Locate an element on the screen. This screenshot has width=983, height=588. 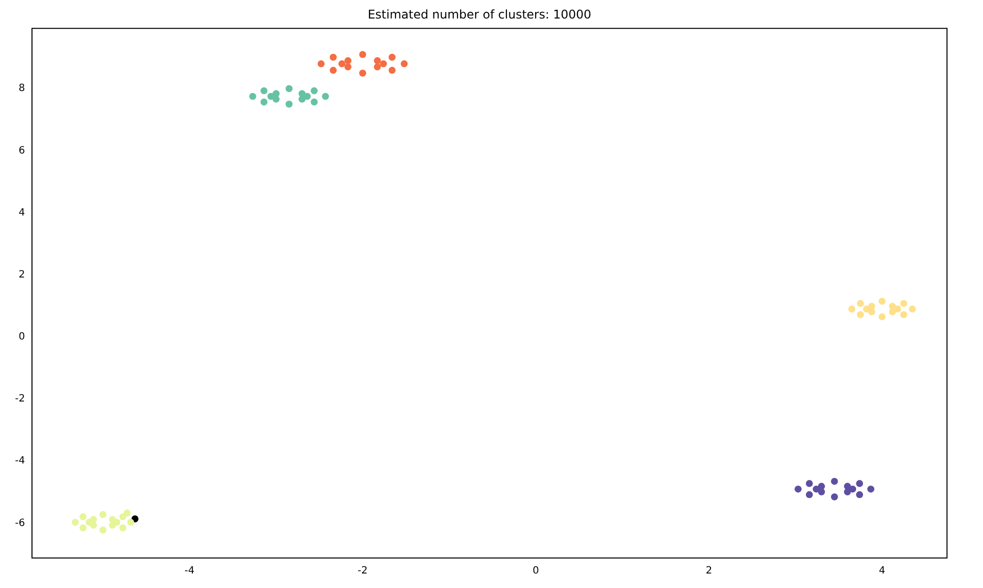
y-tick-label: 4 is located at coordinates (21, 212).